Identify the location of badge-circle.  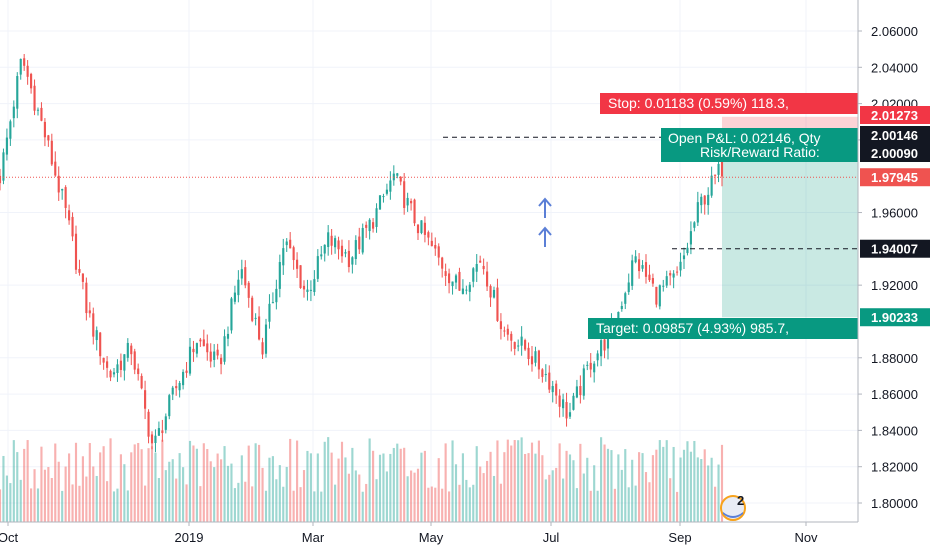
(733, 508).